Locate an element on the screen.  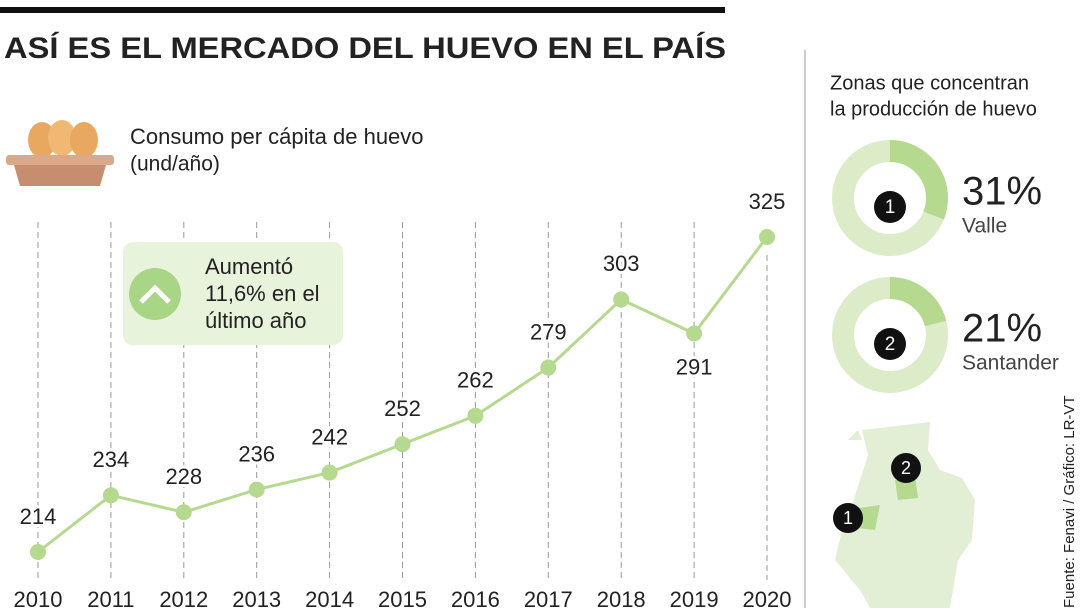
egg-icon is located at coordinates (60, 153).